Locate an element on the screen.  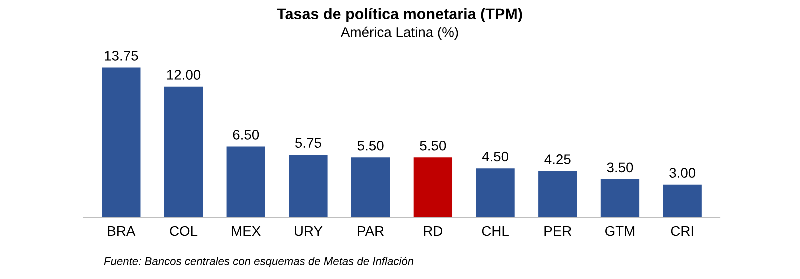
data-label: 13.75 is located at coordinates (121, 56).